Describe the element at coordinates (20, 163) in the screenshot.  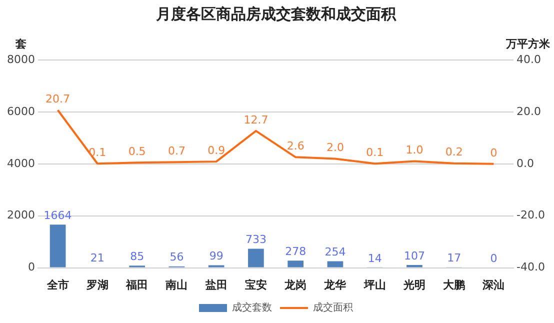
I see `y-tick-label: 4000` at that location.